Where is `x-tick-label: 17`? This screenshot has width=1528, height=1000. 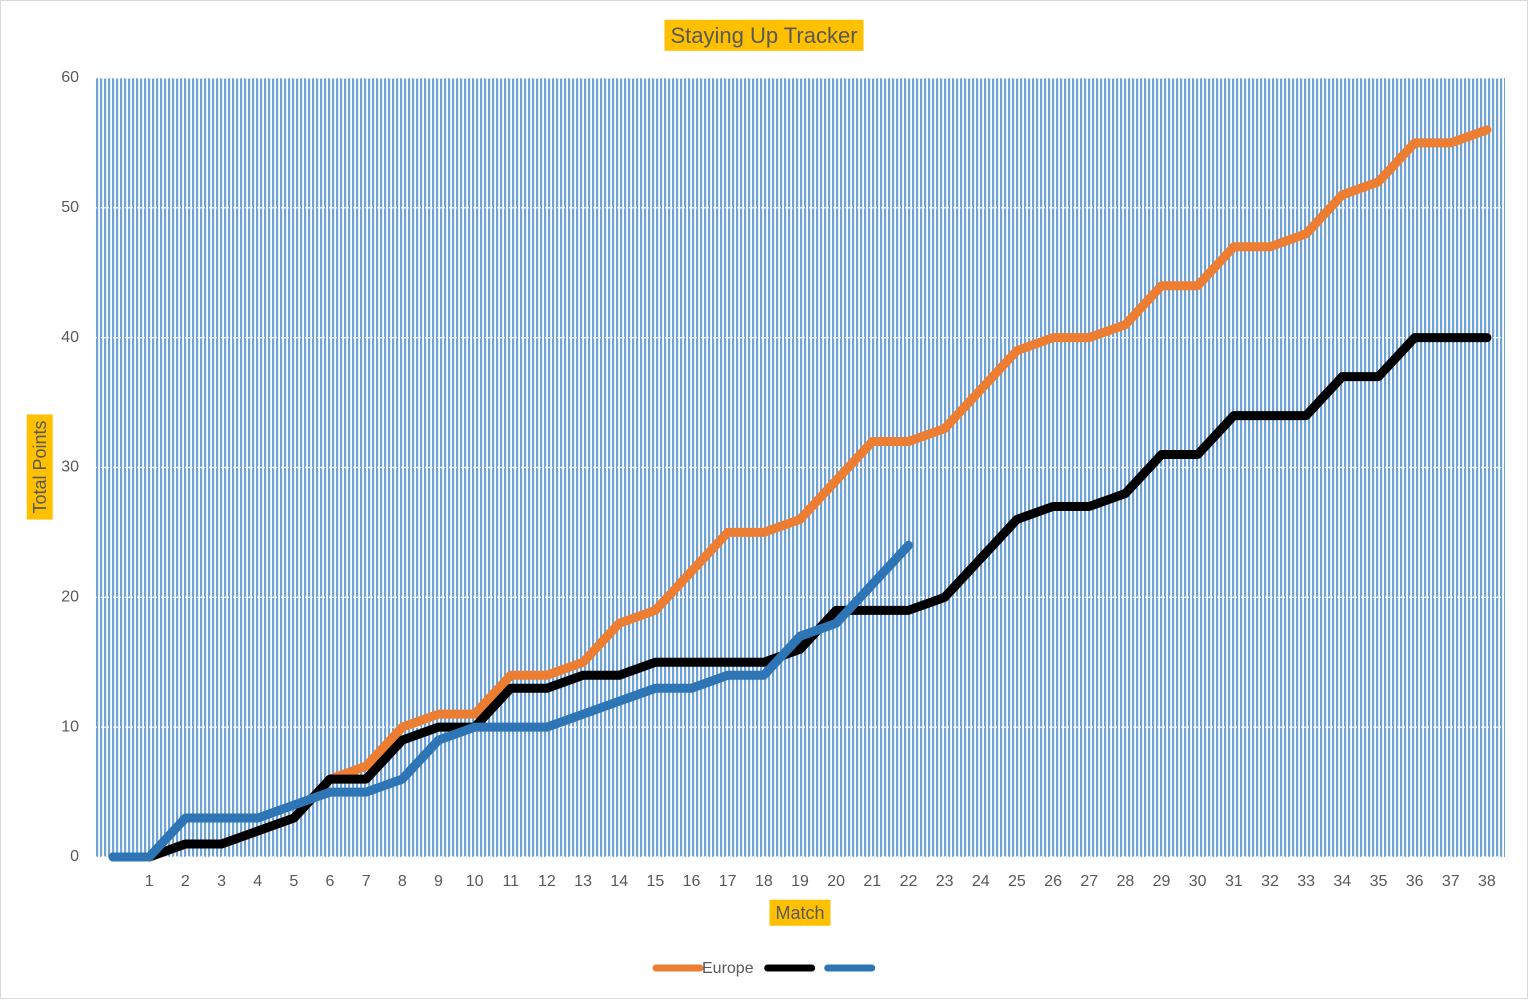 x-tick-label: 17 is located at coordinates (728, 881).